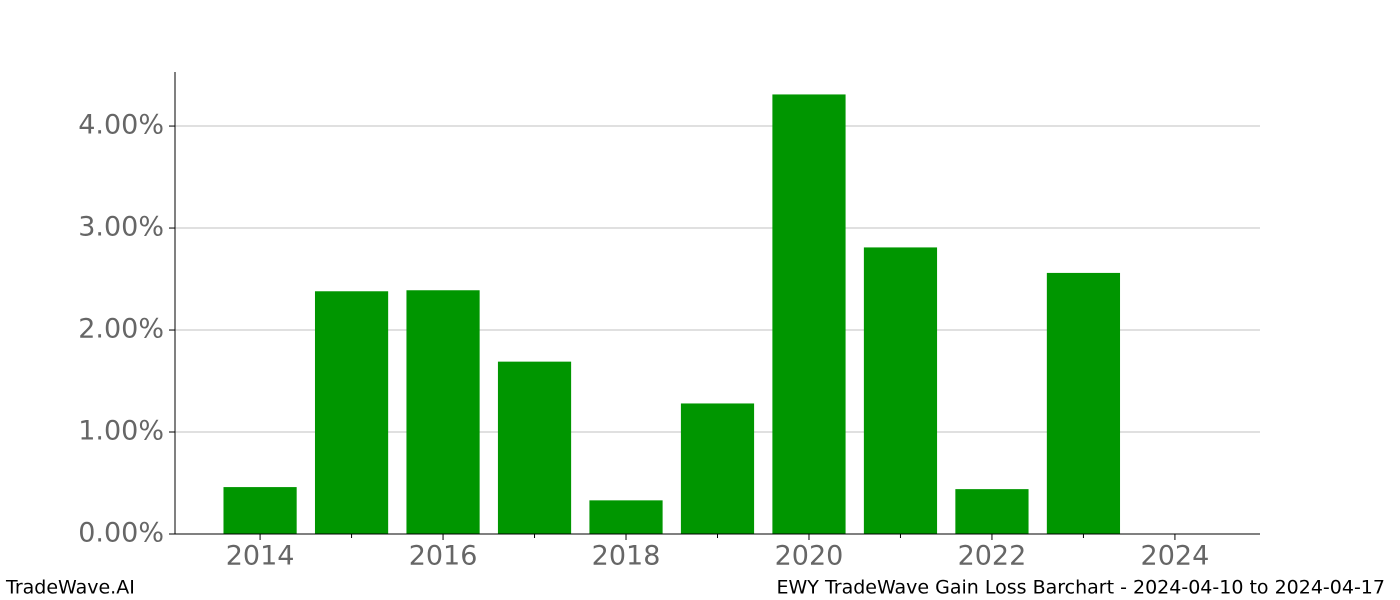 The width and height of the screenshot is (1400, 600). Describe the element at coordinates (260, 556) in the screenshot. I see `x-tick-label: 2014` at that location.